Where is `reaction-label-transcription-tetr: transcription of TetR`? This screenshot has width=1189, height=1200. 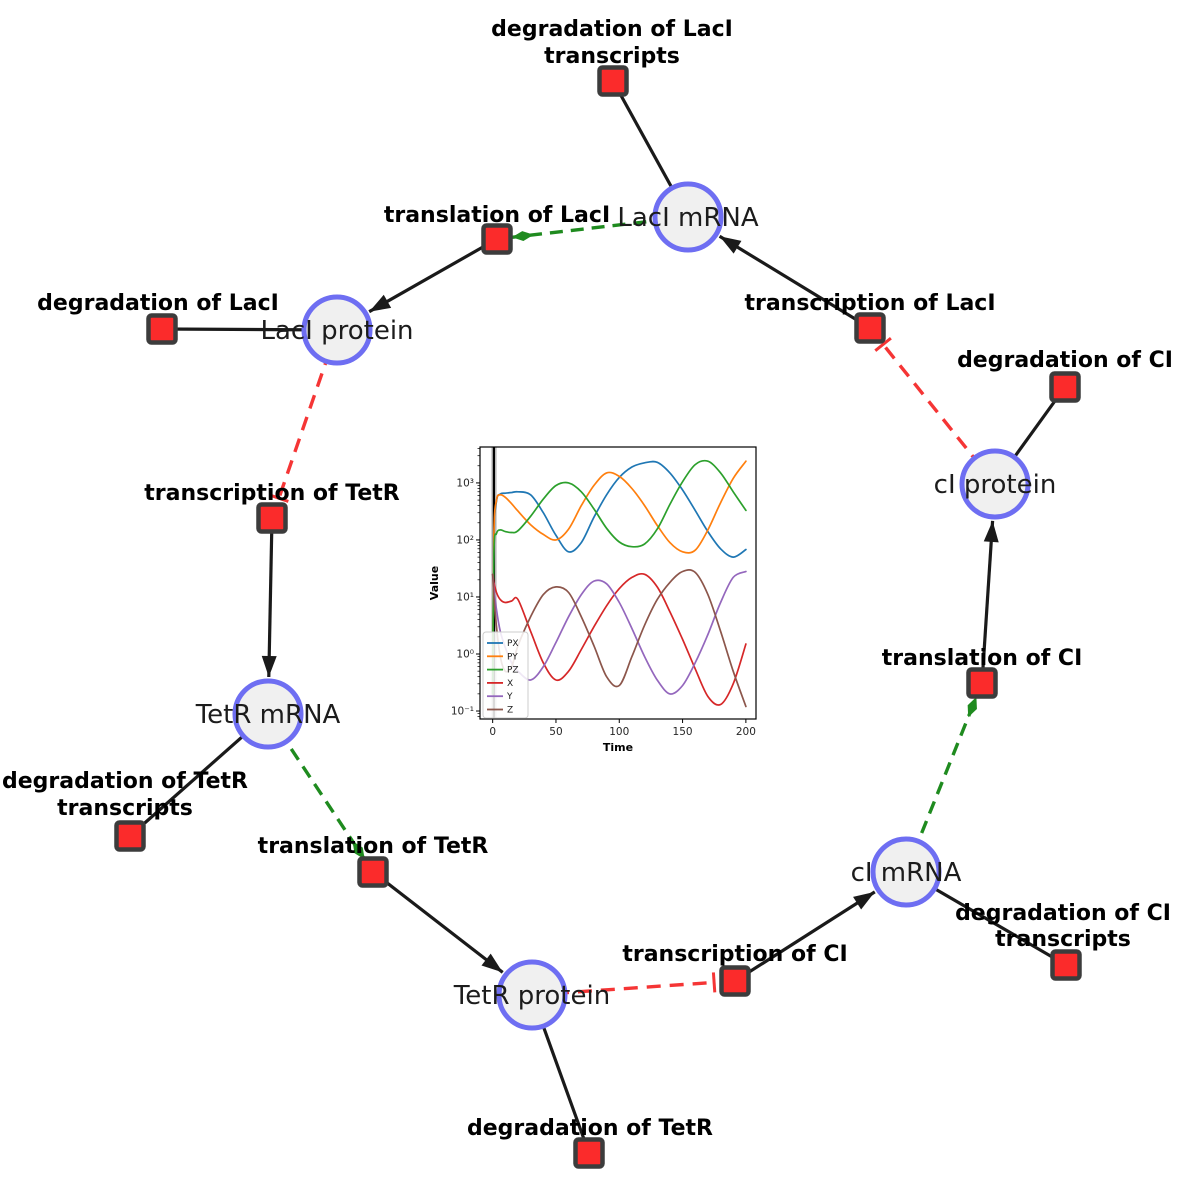 reaction-label-transcription-tetr: transcription of TetR is located at coordinates (272, 493).